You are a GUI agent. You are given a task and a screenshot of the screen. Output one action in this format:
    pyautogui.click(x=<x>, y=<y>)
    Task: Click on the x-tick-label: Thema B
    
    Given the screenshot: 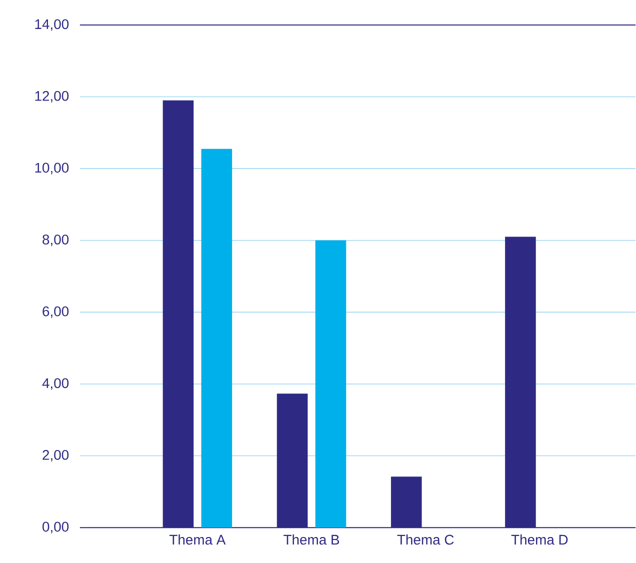 What is the action you would take?
    pyautogui.click(x=312, y=539)
    